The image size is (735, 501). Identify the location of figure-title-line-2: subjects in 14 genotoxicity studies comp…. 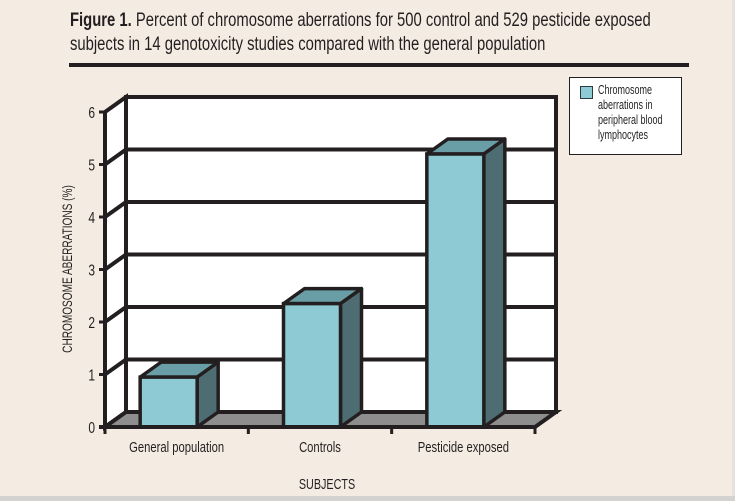
(308, 44).